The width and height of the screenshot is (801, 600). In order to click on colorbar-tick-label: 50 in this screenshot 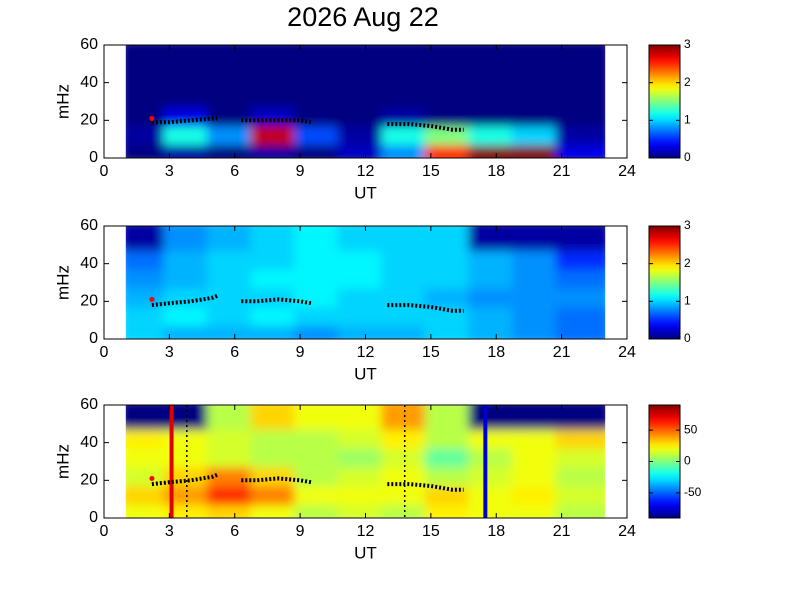, I will do `click(691, 429)`.